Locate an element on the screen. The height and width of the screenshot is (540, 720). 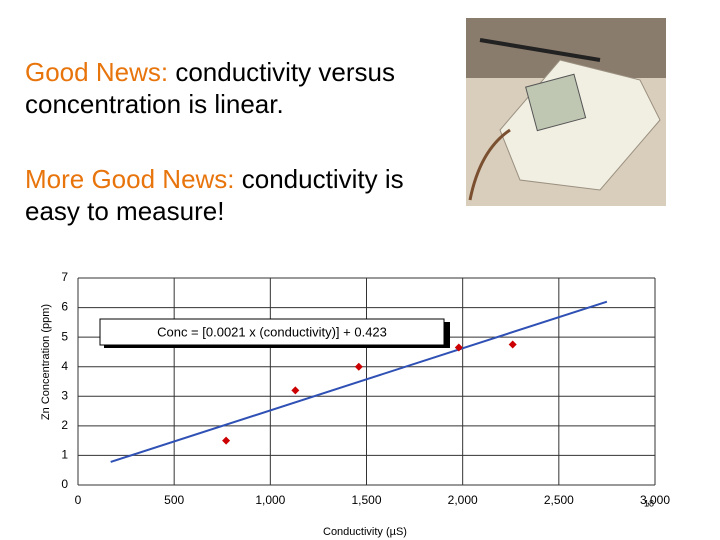
y-tick-label: 0 is located at coordinates (64, 484).